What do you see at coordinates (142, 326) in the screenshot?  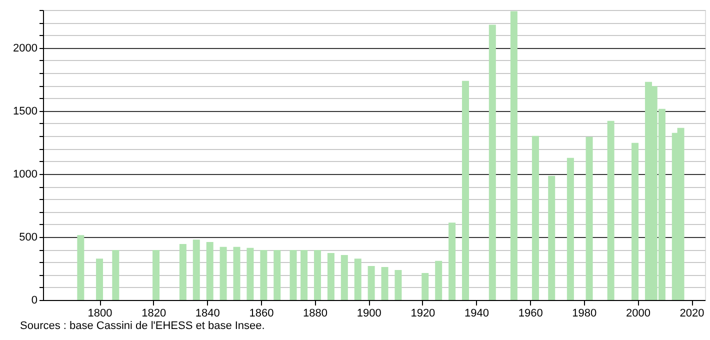 I see `source-note: Sources : base Cassini de l'EHESS et base Insee.` at bounding box center [142, 326].